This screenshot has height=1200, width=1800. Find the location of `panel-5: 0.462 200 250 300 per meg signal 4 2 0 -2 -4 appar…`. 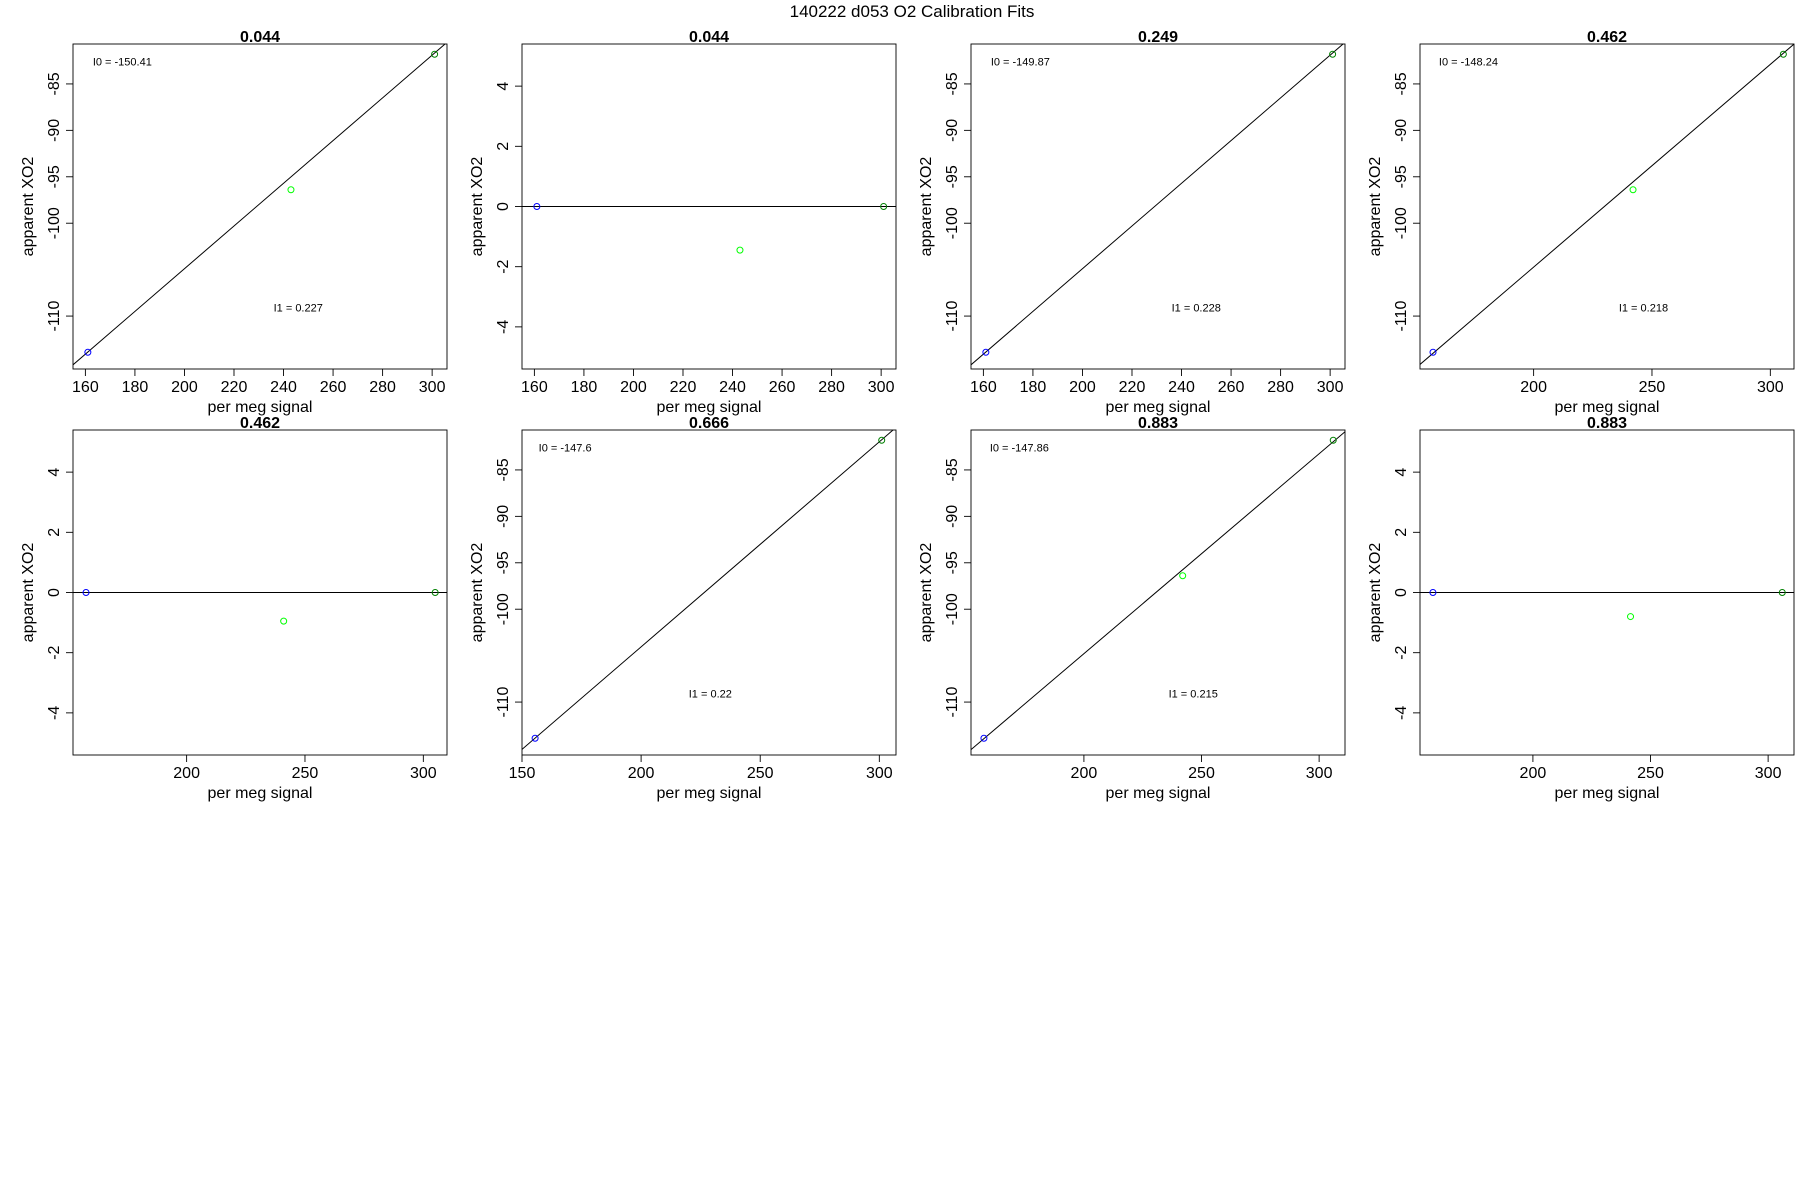

panel-5: 0.462 200 250 300 per meg signal 4 2 0 -2 -4 appar… is located at coordinates (234, 608).